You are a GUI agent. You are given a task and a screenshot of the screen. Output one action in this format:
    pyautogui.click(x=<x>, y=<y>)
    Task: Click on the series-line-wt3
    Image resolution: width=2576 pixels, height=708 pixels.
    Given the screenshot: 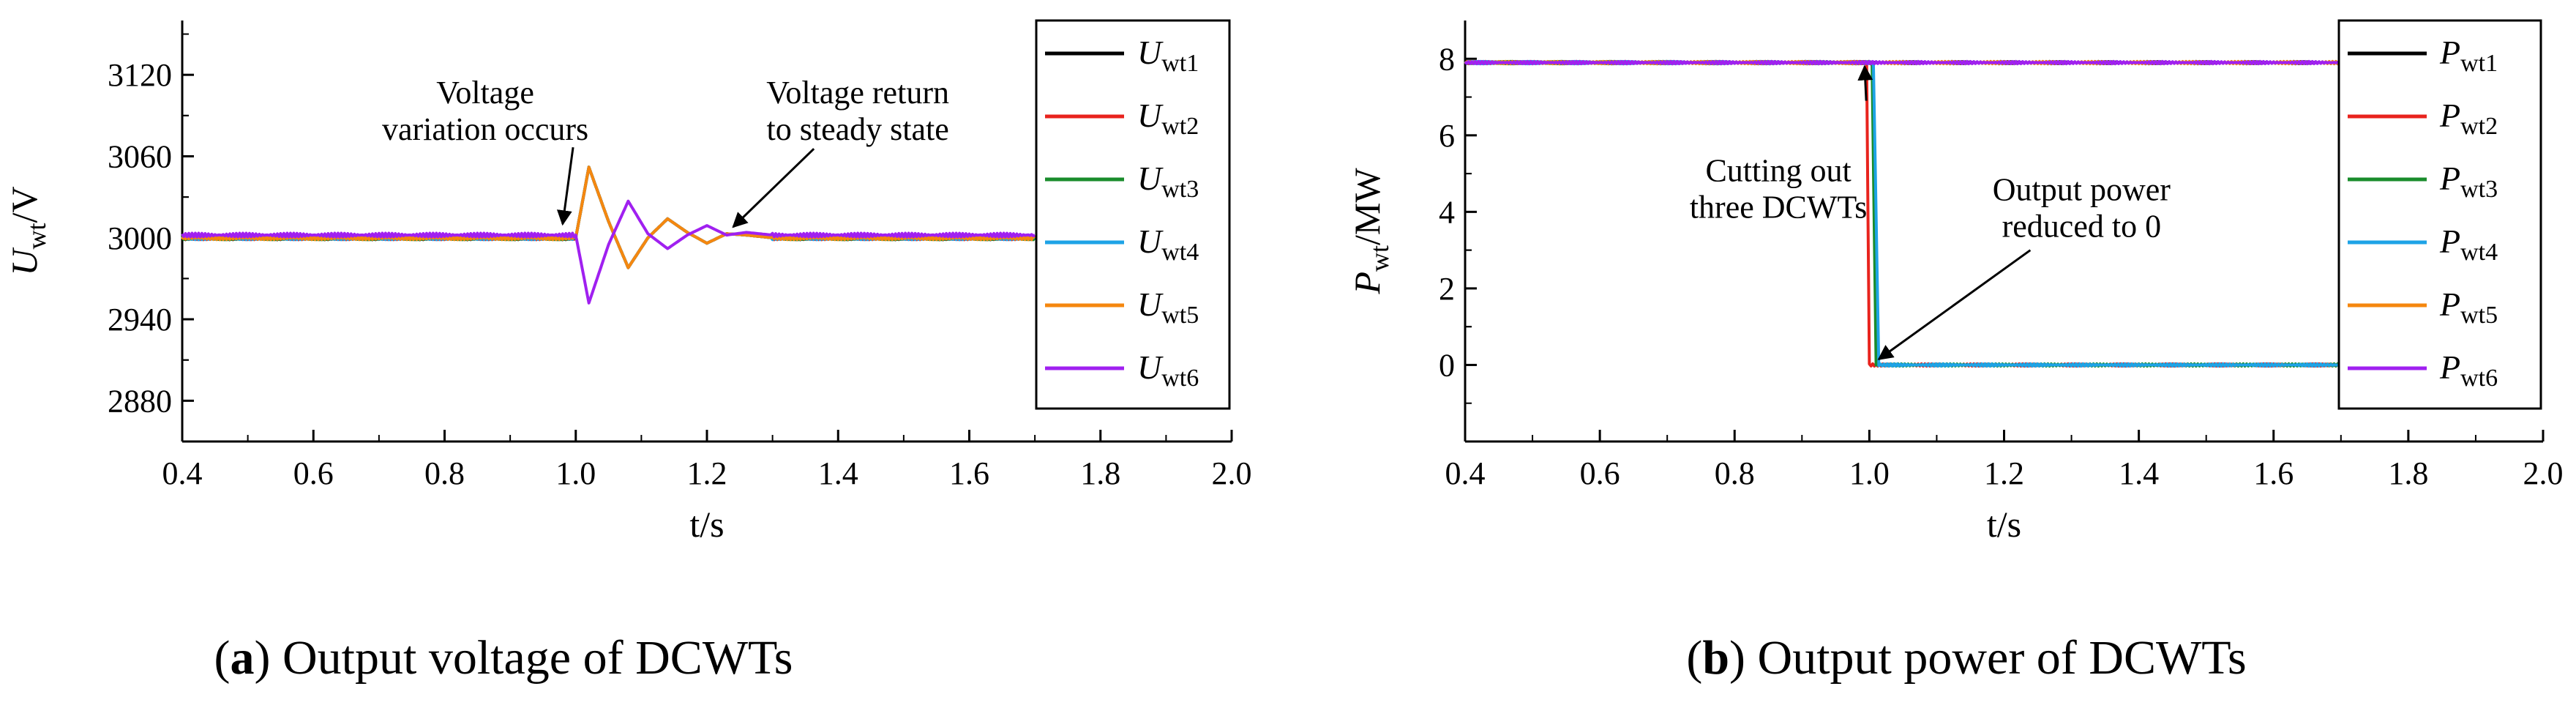 What is the action you would take?
    pyautogui.click(x=1903, y=213)
    